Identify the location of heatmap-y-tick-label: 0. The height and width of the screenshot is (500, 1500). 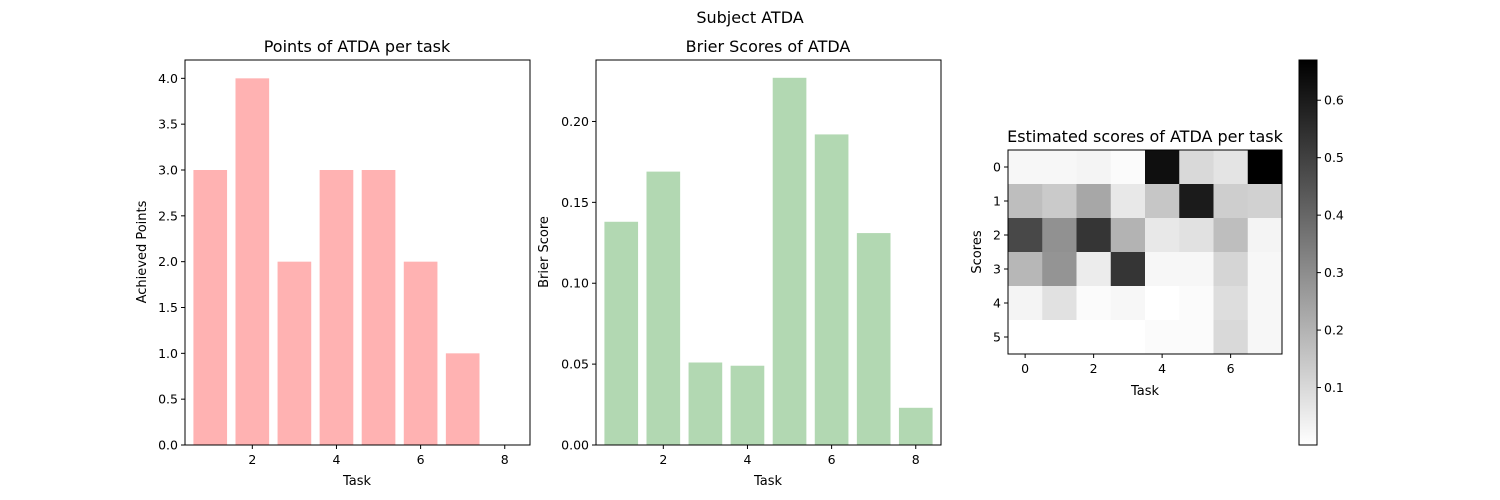
(997, 167).